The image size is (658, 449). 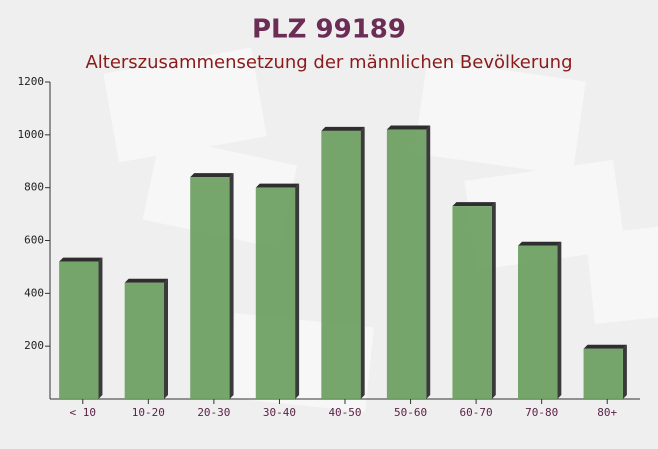 What do you see at coordinates (541, 412) in the screenshot?
I see `x-tick-label: 70-80` at bounding box center [541, 412].